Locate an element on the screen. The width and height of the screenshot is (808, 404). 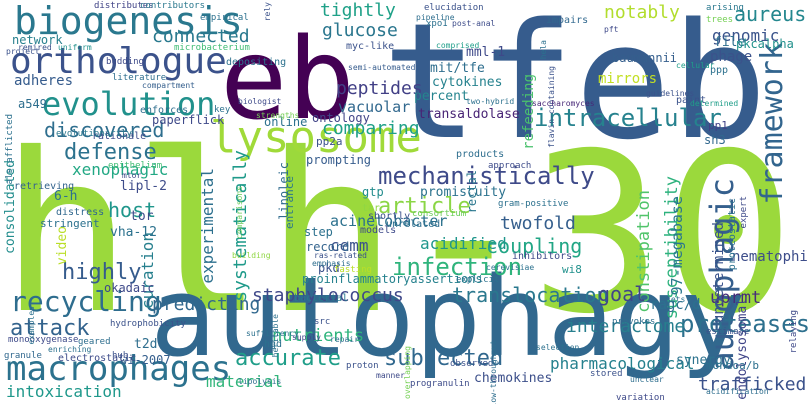
word: prompting is located at coordinates (339, 160).